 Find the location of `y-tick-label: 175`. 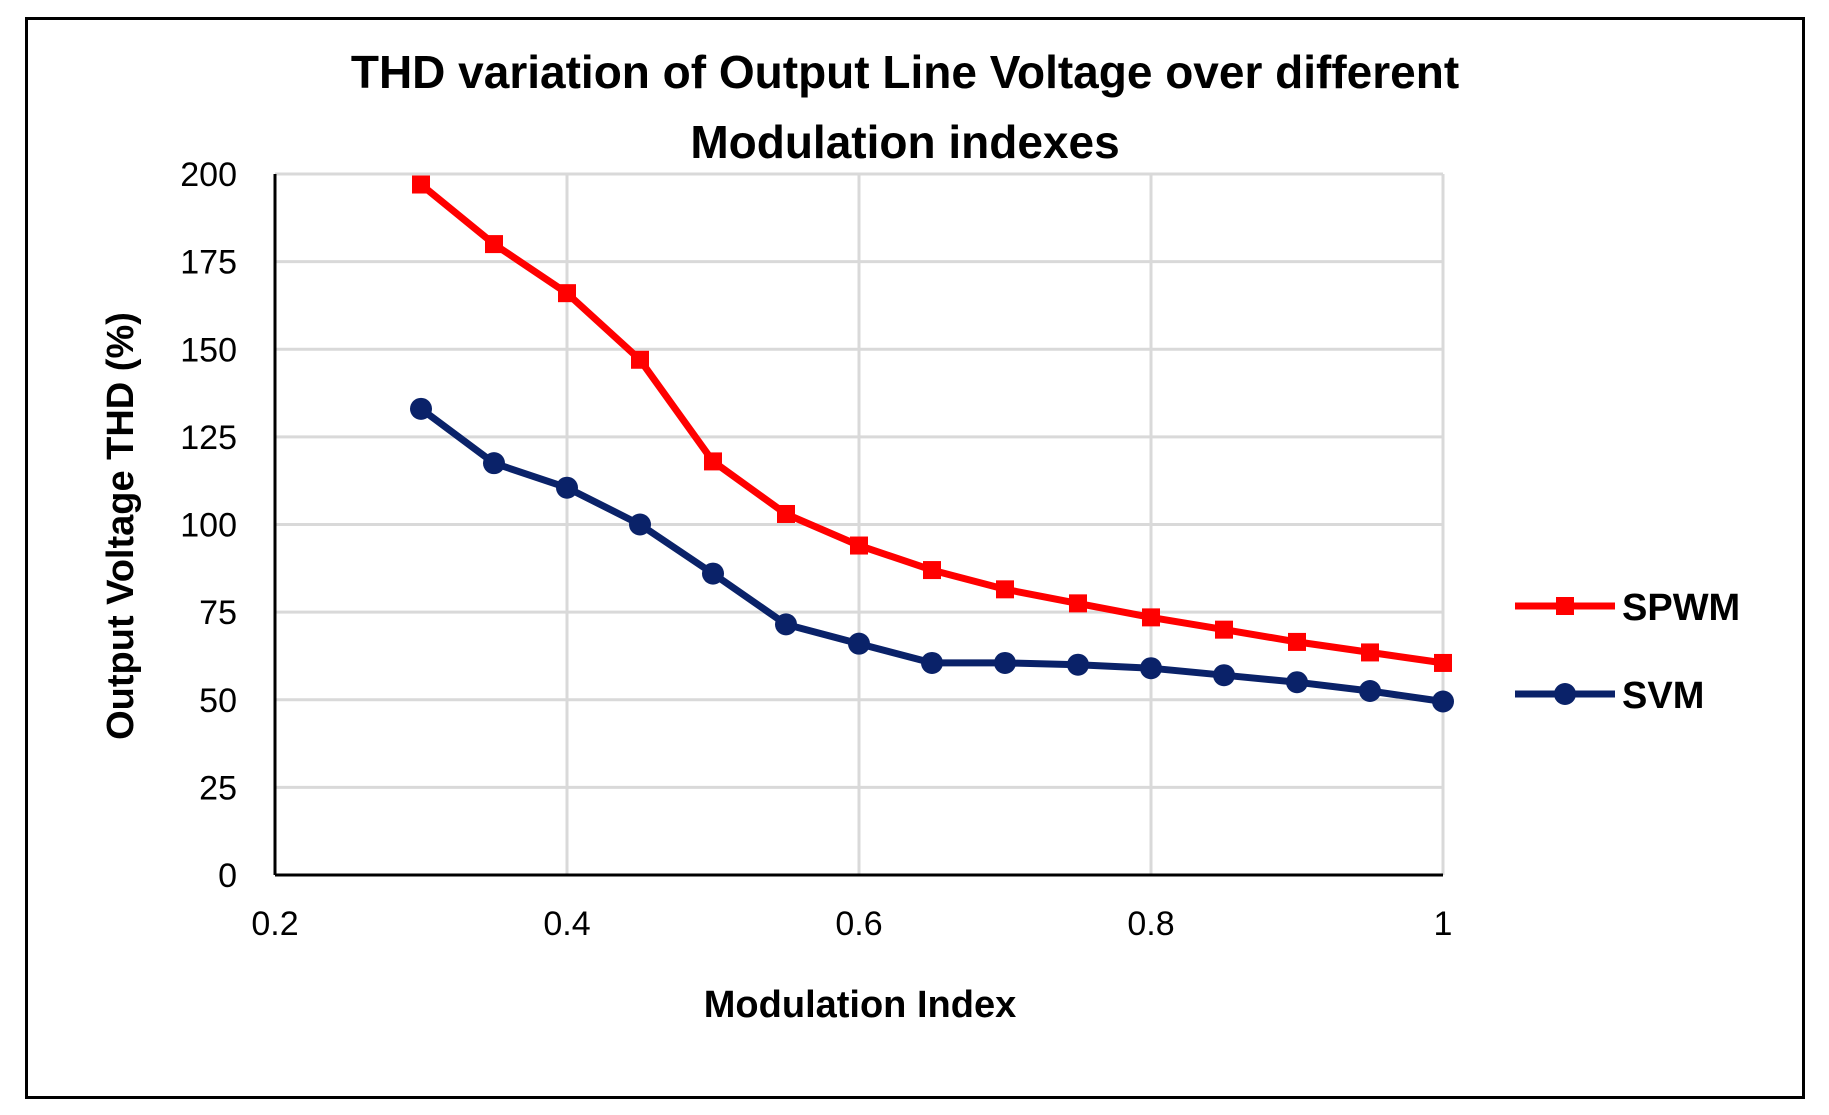

y-tick-label: 175 is located at coordinates (208, 263).